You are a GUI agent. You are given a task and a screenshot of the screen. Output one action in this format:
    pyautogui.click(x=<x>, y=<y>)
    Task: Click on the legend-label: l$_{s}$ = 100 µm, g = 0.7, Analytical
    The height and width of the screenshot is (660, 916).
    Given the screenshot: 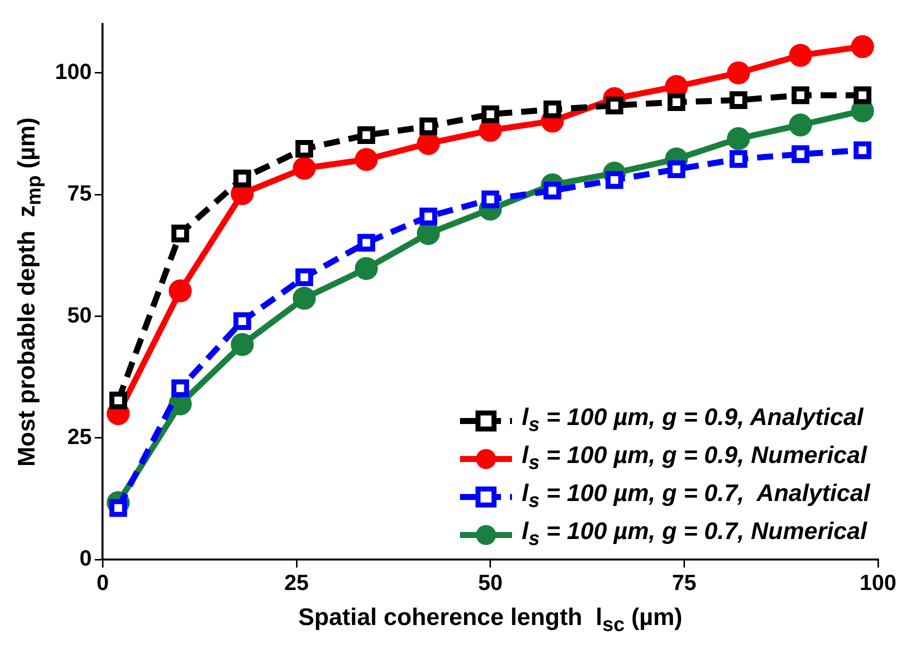 What is the action you would take?
    pyautogui.click(x=696, y=496)
    